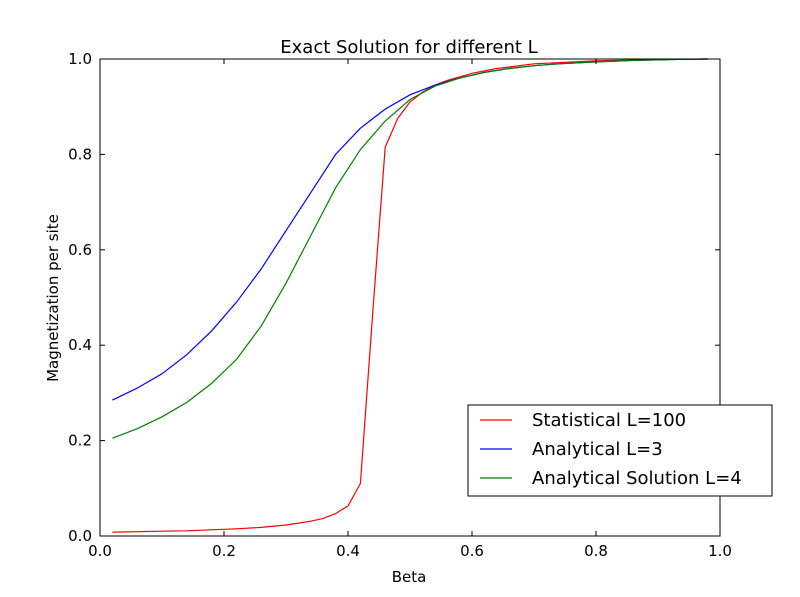  I want to click on legend-label-statistical-l100: Statistical L=100, so click(609, 420).